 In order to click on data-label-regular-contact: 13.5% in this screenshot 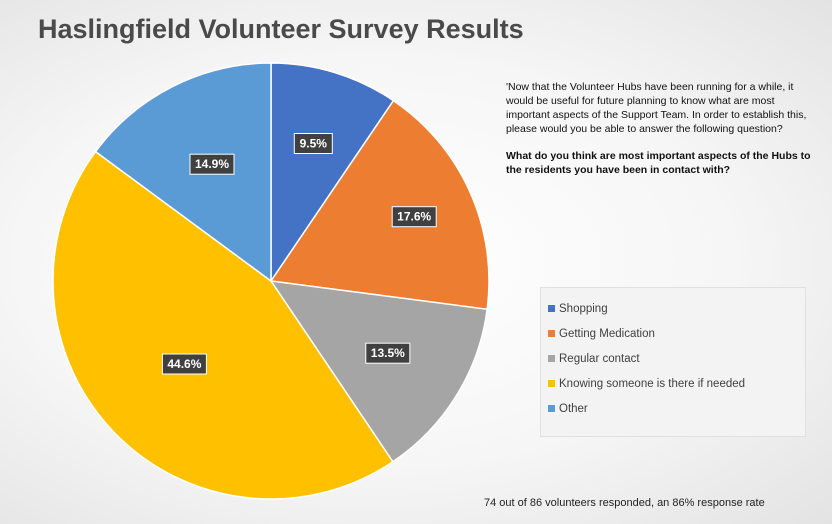, I will do `click(388, 353)`.